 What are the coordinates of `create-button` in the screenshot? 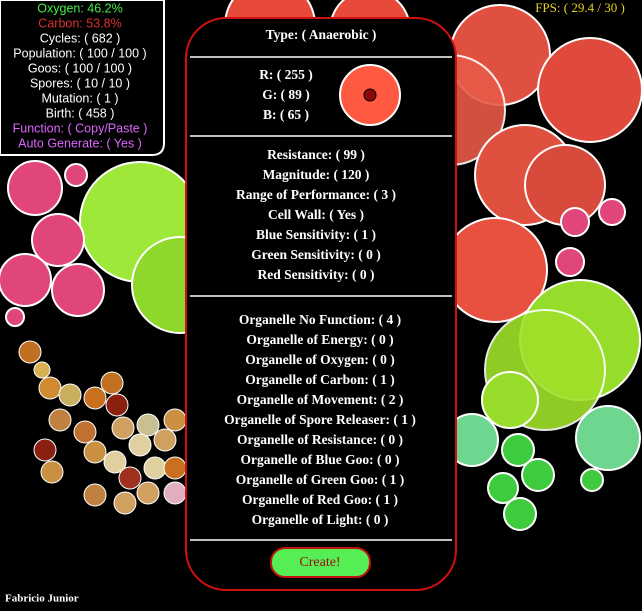 It's located at (320, 562).